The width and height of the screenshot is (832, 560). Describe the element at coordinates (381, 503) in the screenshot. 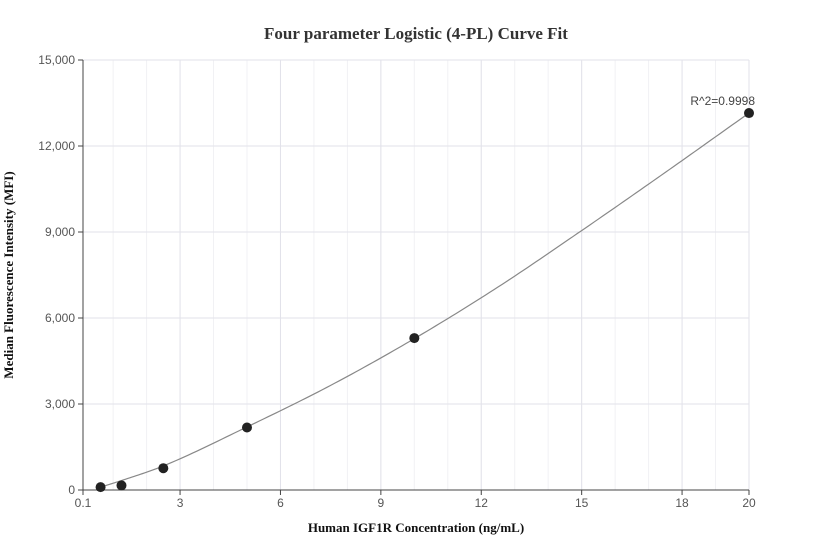

I see `x-tick-label: 9` at that location.